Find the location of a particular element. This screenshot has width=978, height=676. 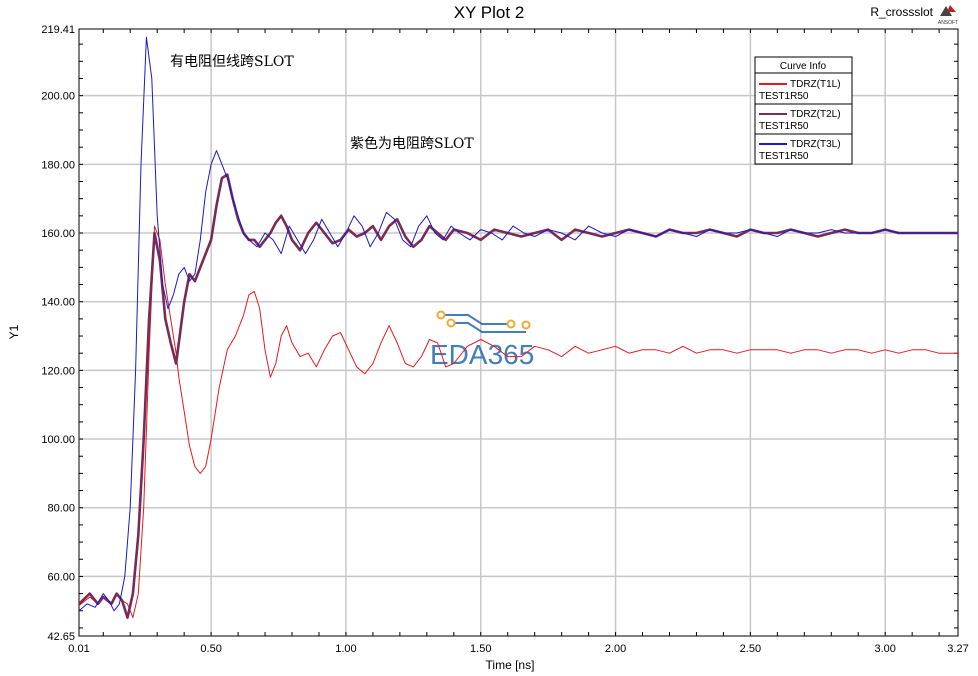

y-tick-label: 120.00 is located at coordinates (58, 371).